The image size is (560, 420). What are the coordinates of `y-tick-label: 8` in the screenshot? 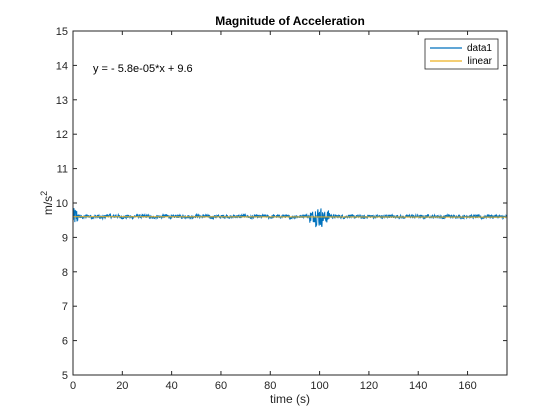 It's located at (65, 273).